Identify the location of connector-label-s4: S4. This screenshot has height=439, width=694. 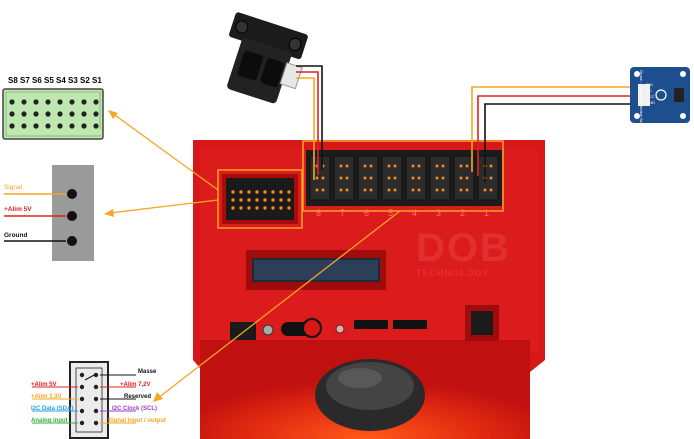
(61, 80).